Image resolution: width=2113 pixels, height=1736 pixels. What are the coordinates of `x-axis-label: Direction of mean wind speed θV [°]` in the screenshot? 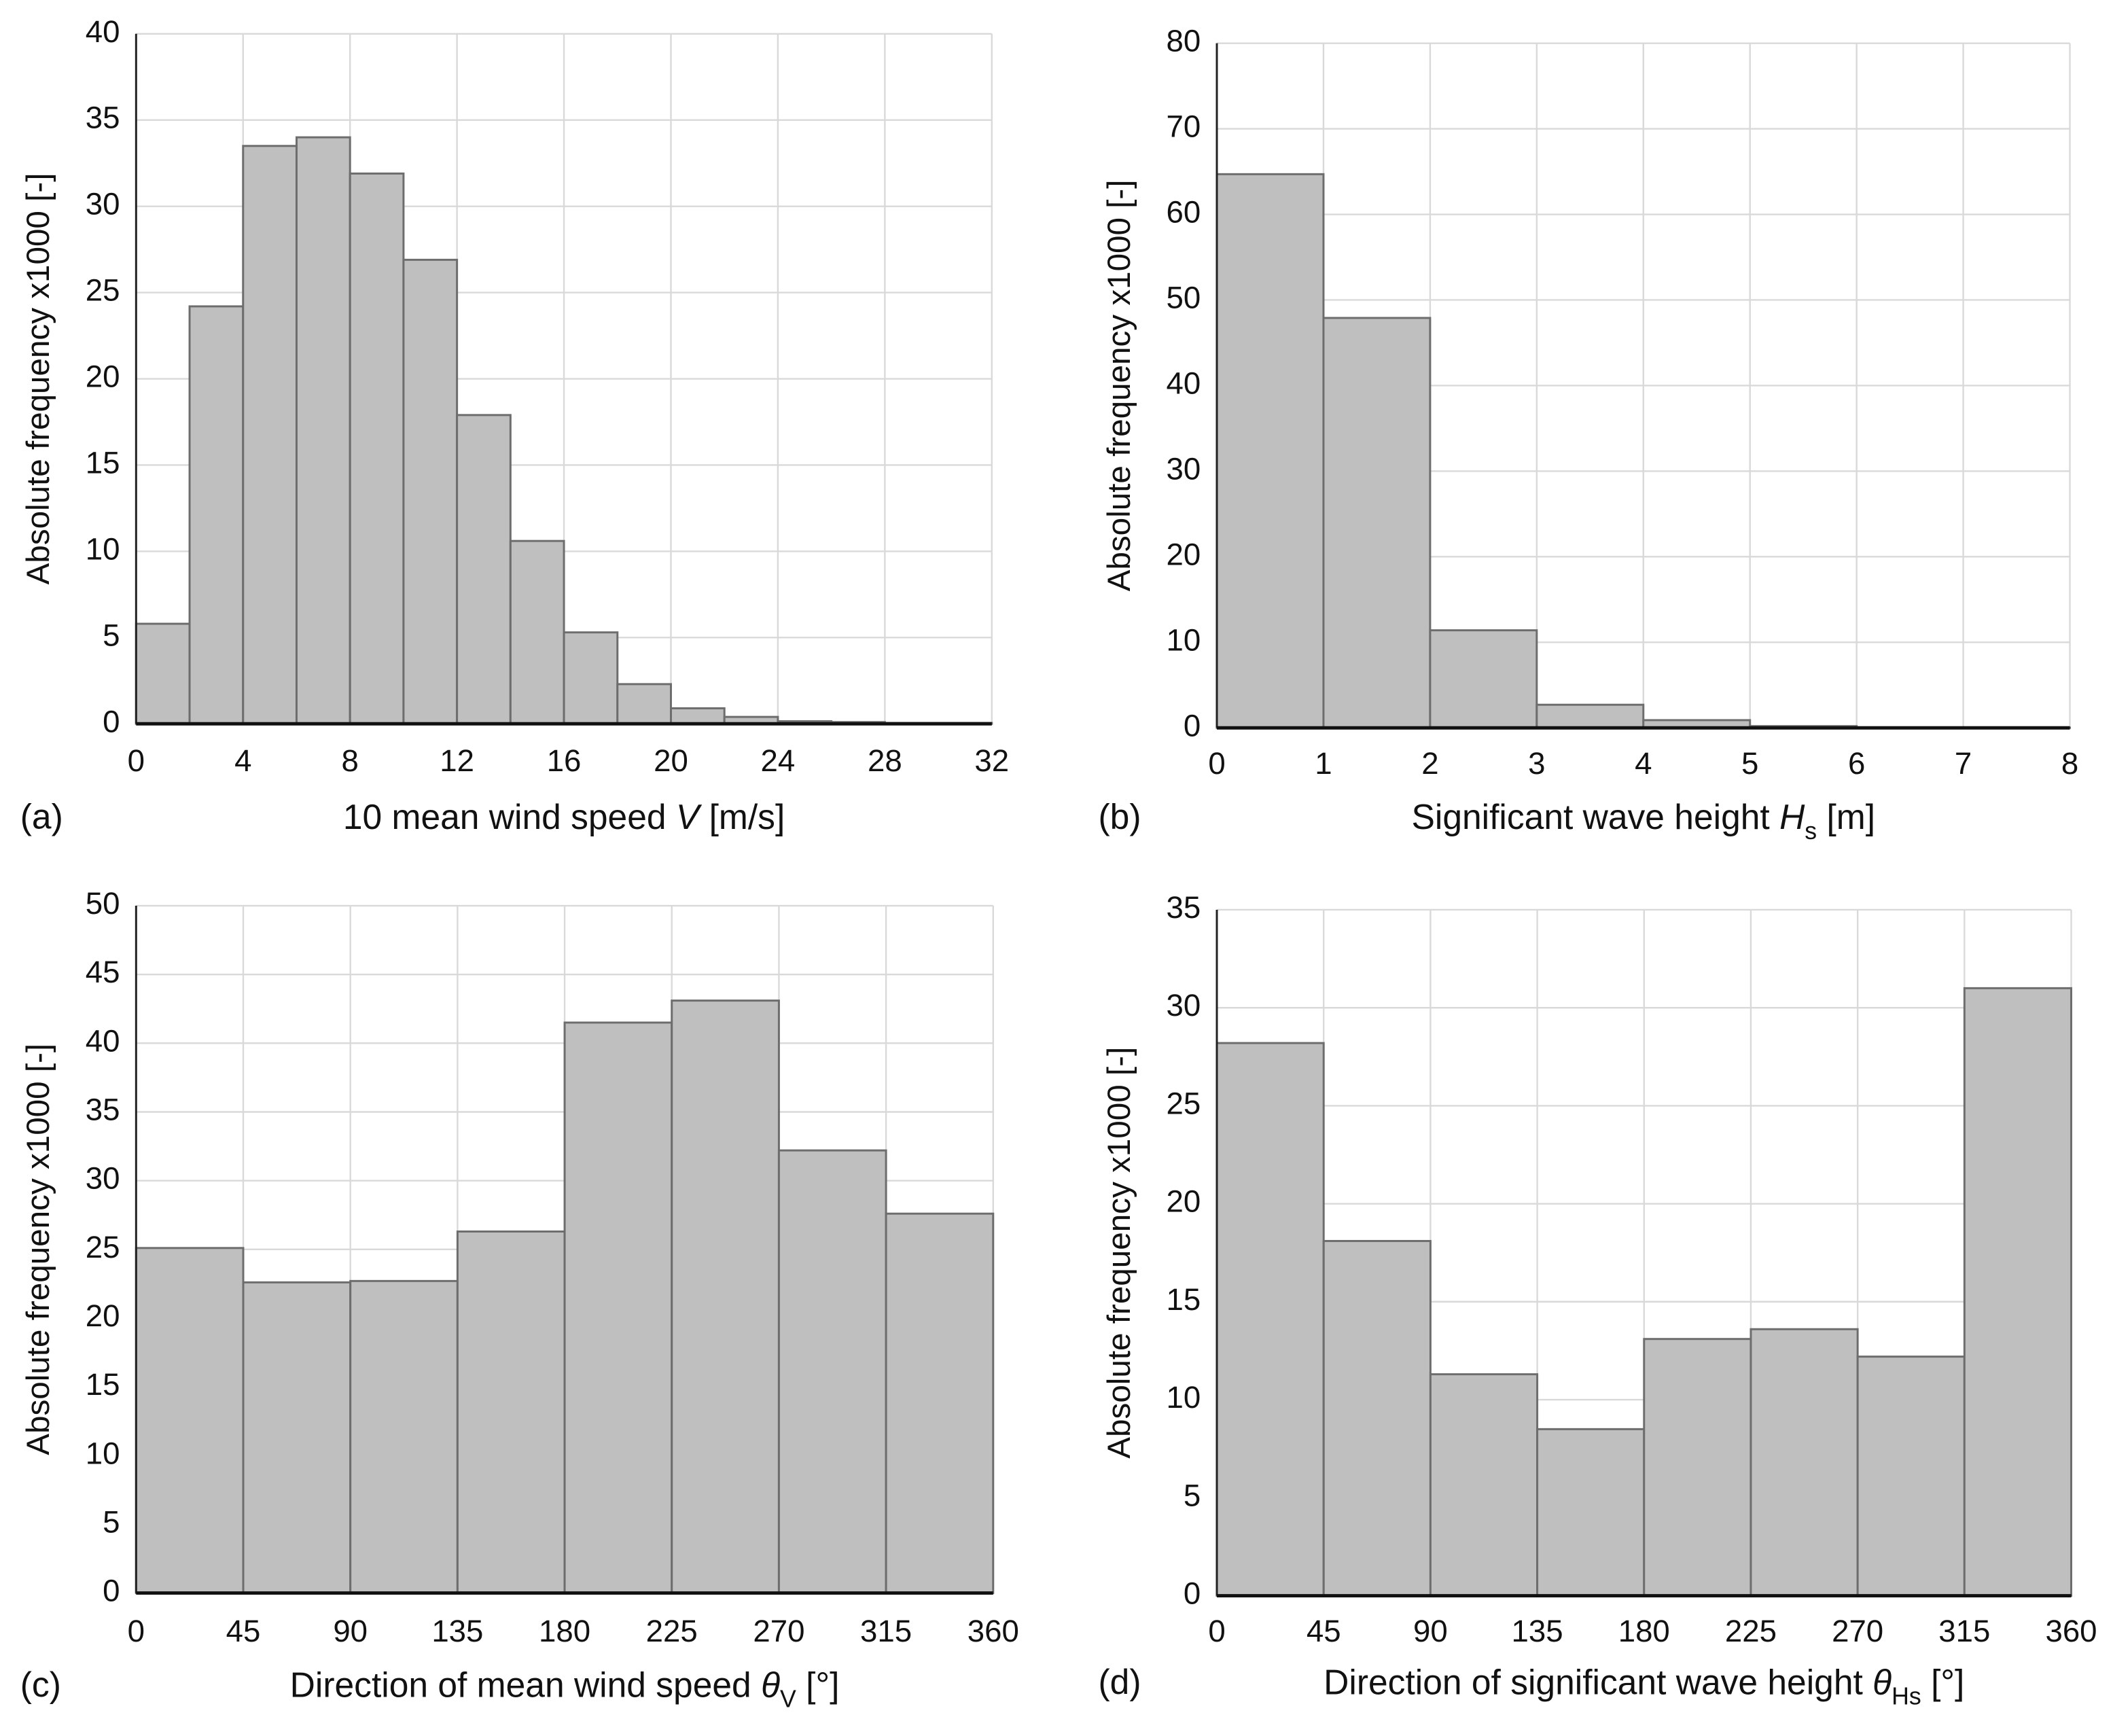 It's located at (565, 1689).